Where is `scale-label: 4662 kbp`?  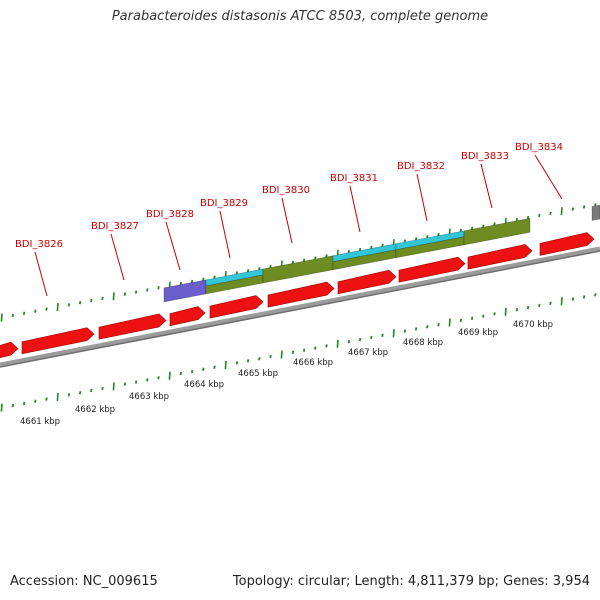
scale-label: 4662 kbp is located at coordinates (95, 410).